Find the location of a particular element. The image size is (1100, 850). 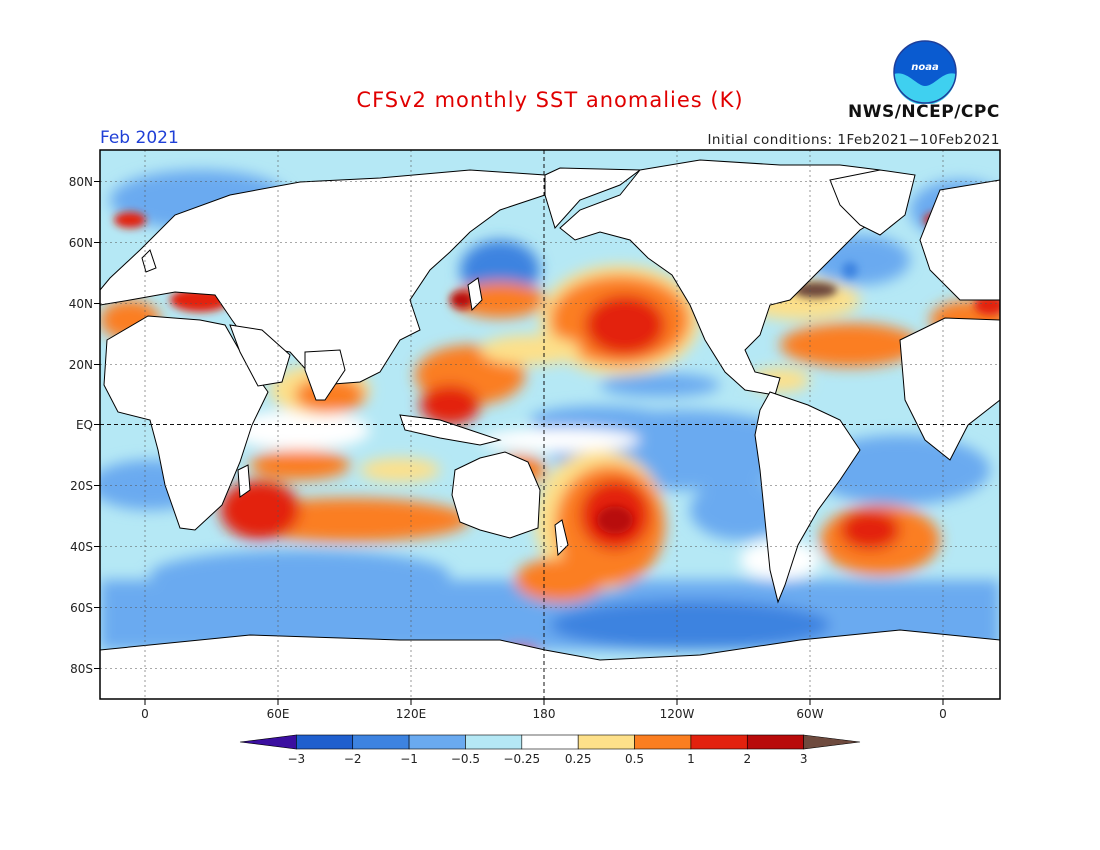

colorbar-level-label: −0.5 is located at coordinates (465, 759).